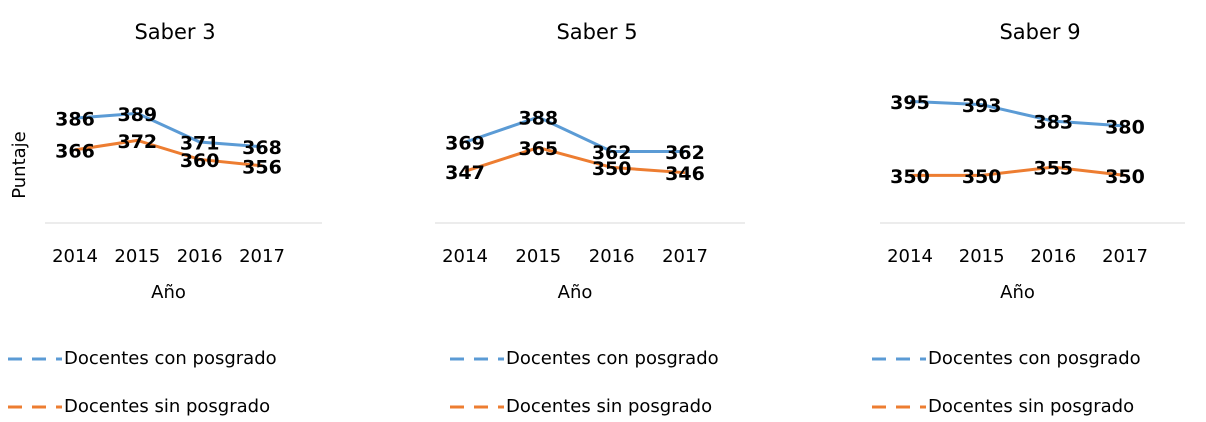 The image size is (1206, 422). I want to click on data-label: 365, so click(538, 149).